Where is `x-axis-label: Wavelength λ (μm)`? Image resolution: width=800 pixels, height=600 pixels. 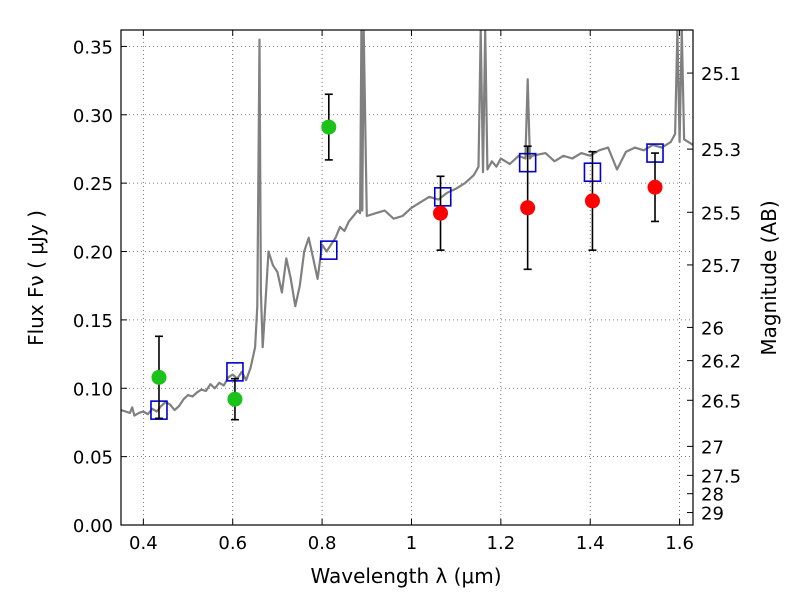 x-axis-label: Wavelength λ (μm) is located at coordinates (405, 576).